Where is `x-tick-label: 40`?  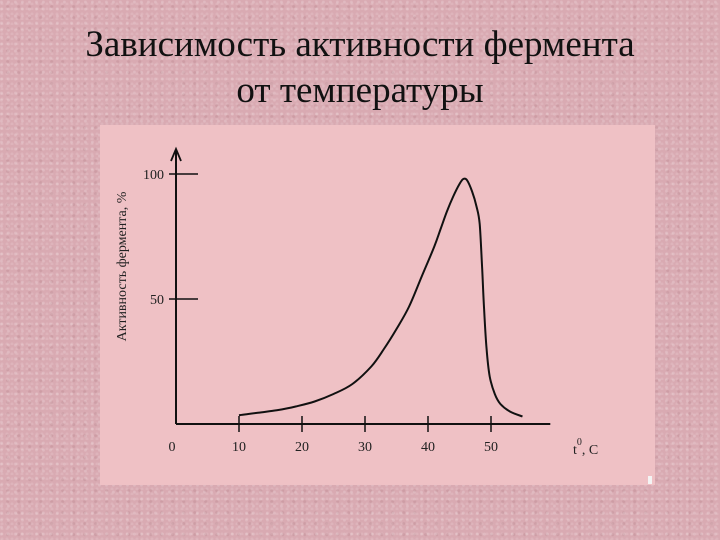
x-tick-label: 40 is located at coordinates (428, 447).